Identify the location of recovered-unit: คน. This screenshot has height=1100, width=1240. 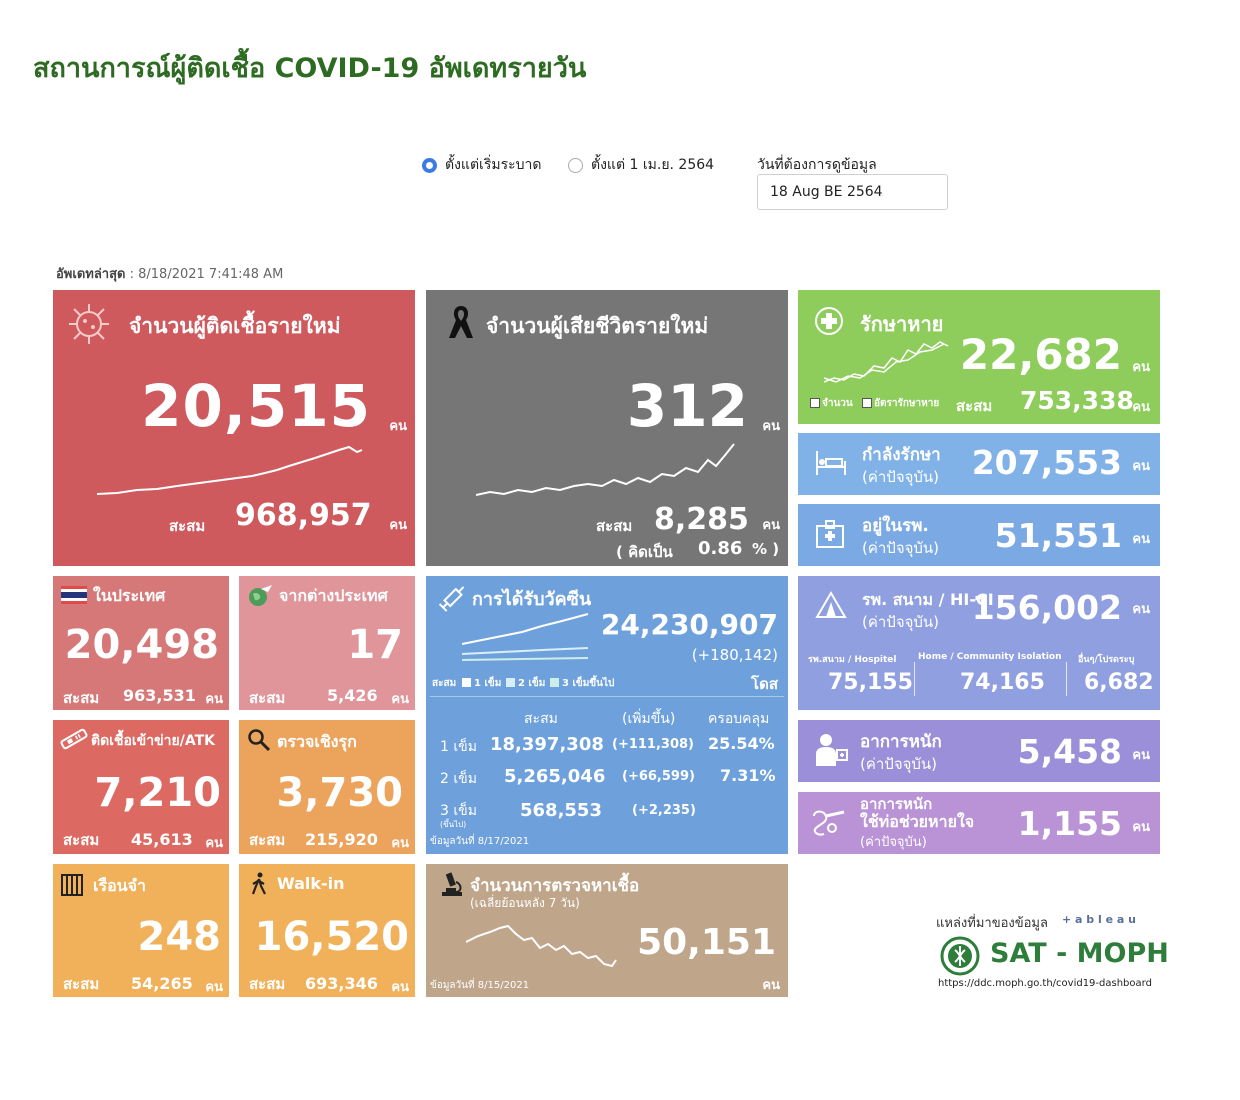
(1141, 367).